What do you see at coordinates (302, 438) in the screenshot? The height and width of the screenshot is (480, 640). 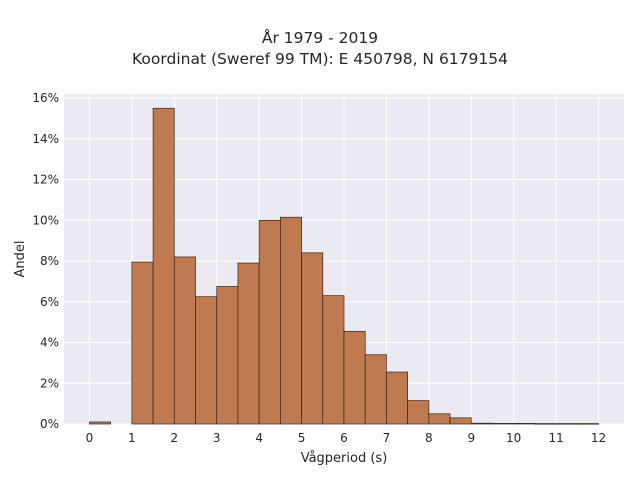 I see `x-tick-label: 5` at bounding box center [302, 438].